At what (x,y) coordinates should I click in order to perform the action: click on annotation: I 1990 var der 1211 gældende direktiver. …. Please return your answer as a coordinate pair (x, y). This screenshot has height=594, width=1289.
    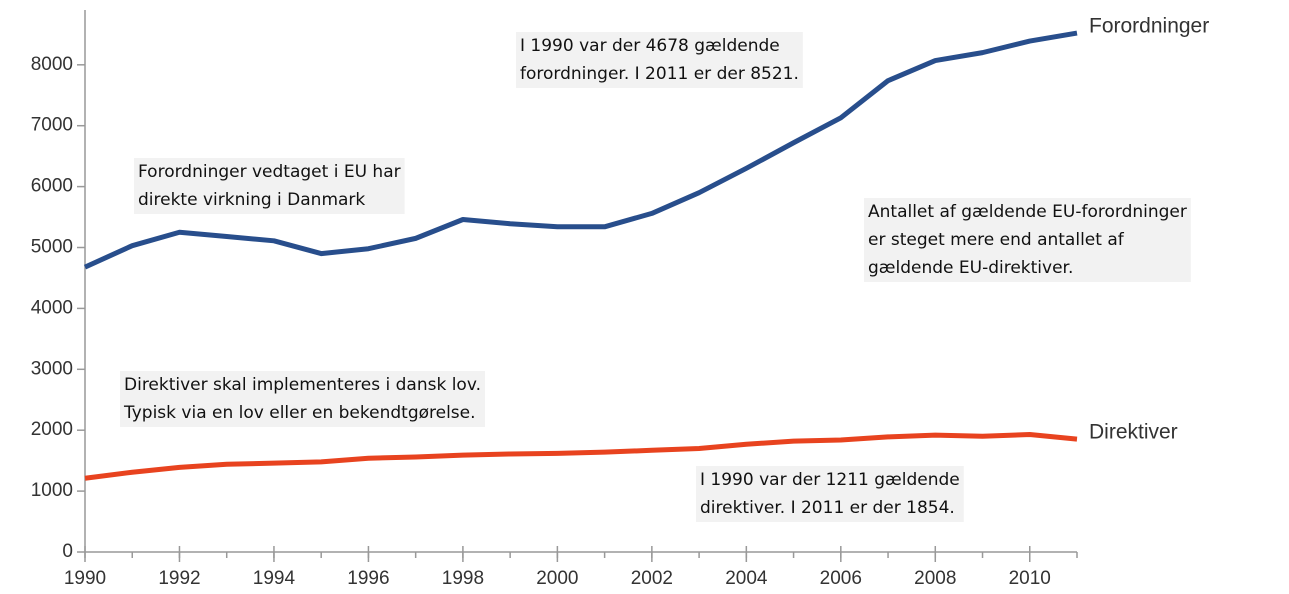
    Looking at the image, I should click on (830, 494).